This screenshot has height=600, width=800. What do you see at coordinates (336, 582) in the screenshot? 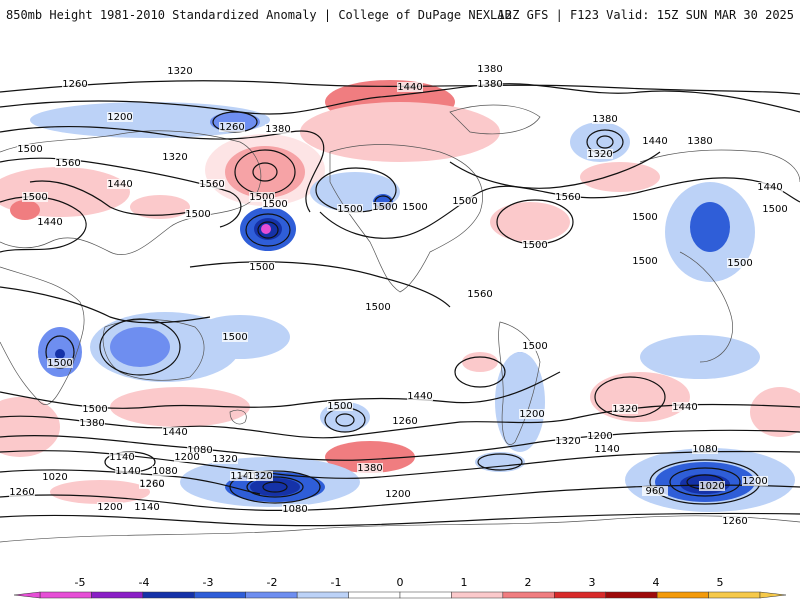
I see `colorbar-tick-label: -1` at bounding box center [336, 582].